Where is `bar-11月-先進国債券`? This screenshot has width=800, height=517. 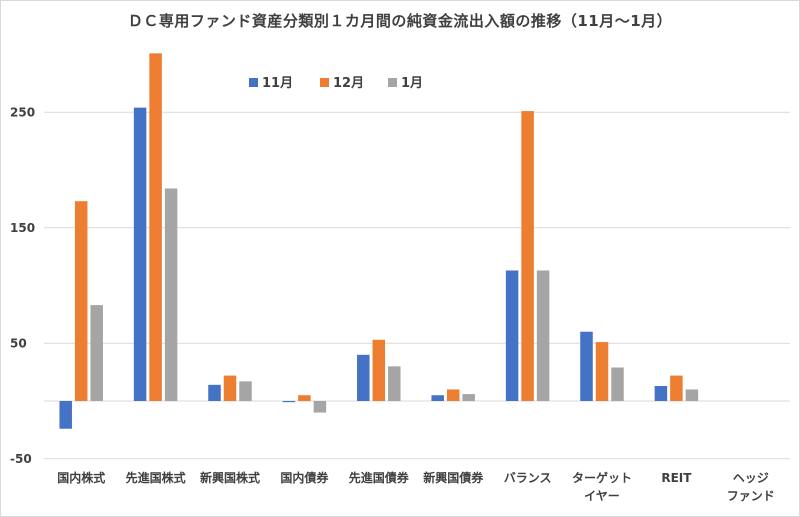
bar-11月-先進国債券 is located at coordinates (363, 377).